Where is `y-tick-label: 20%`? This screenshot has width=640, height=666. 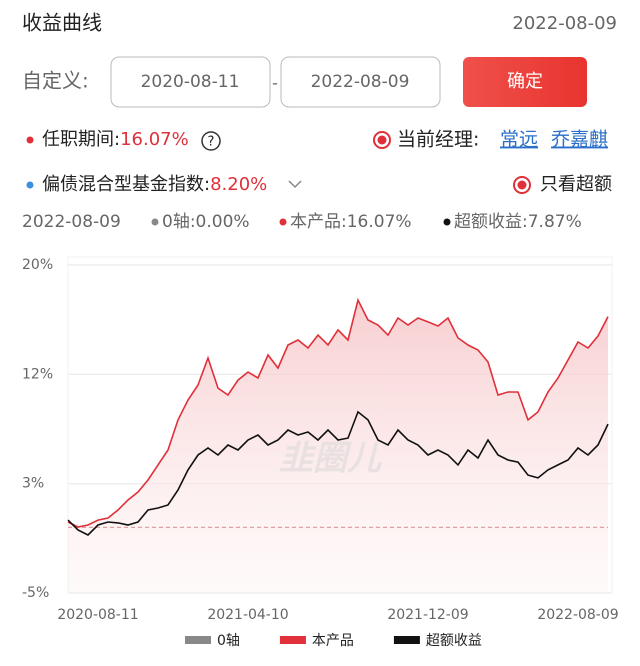 y-tick-label: 20% is located at coordinates (37, 265).